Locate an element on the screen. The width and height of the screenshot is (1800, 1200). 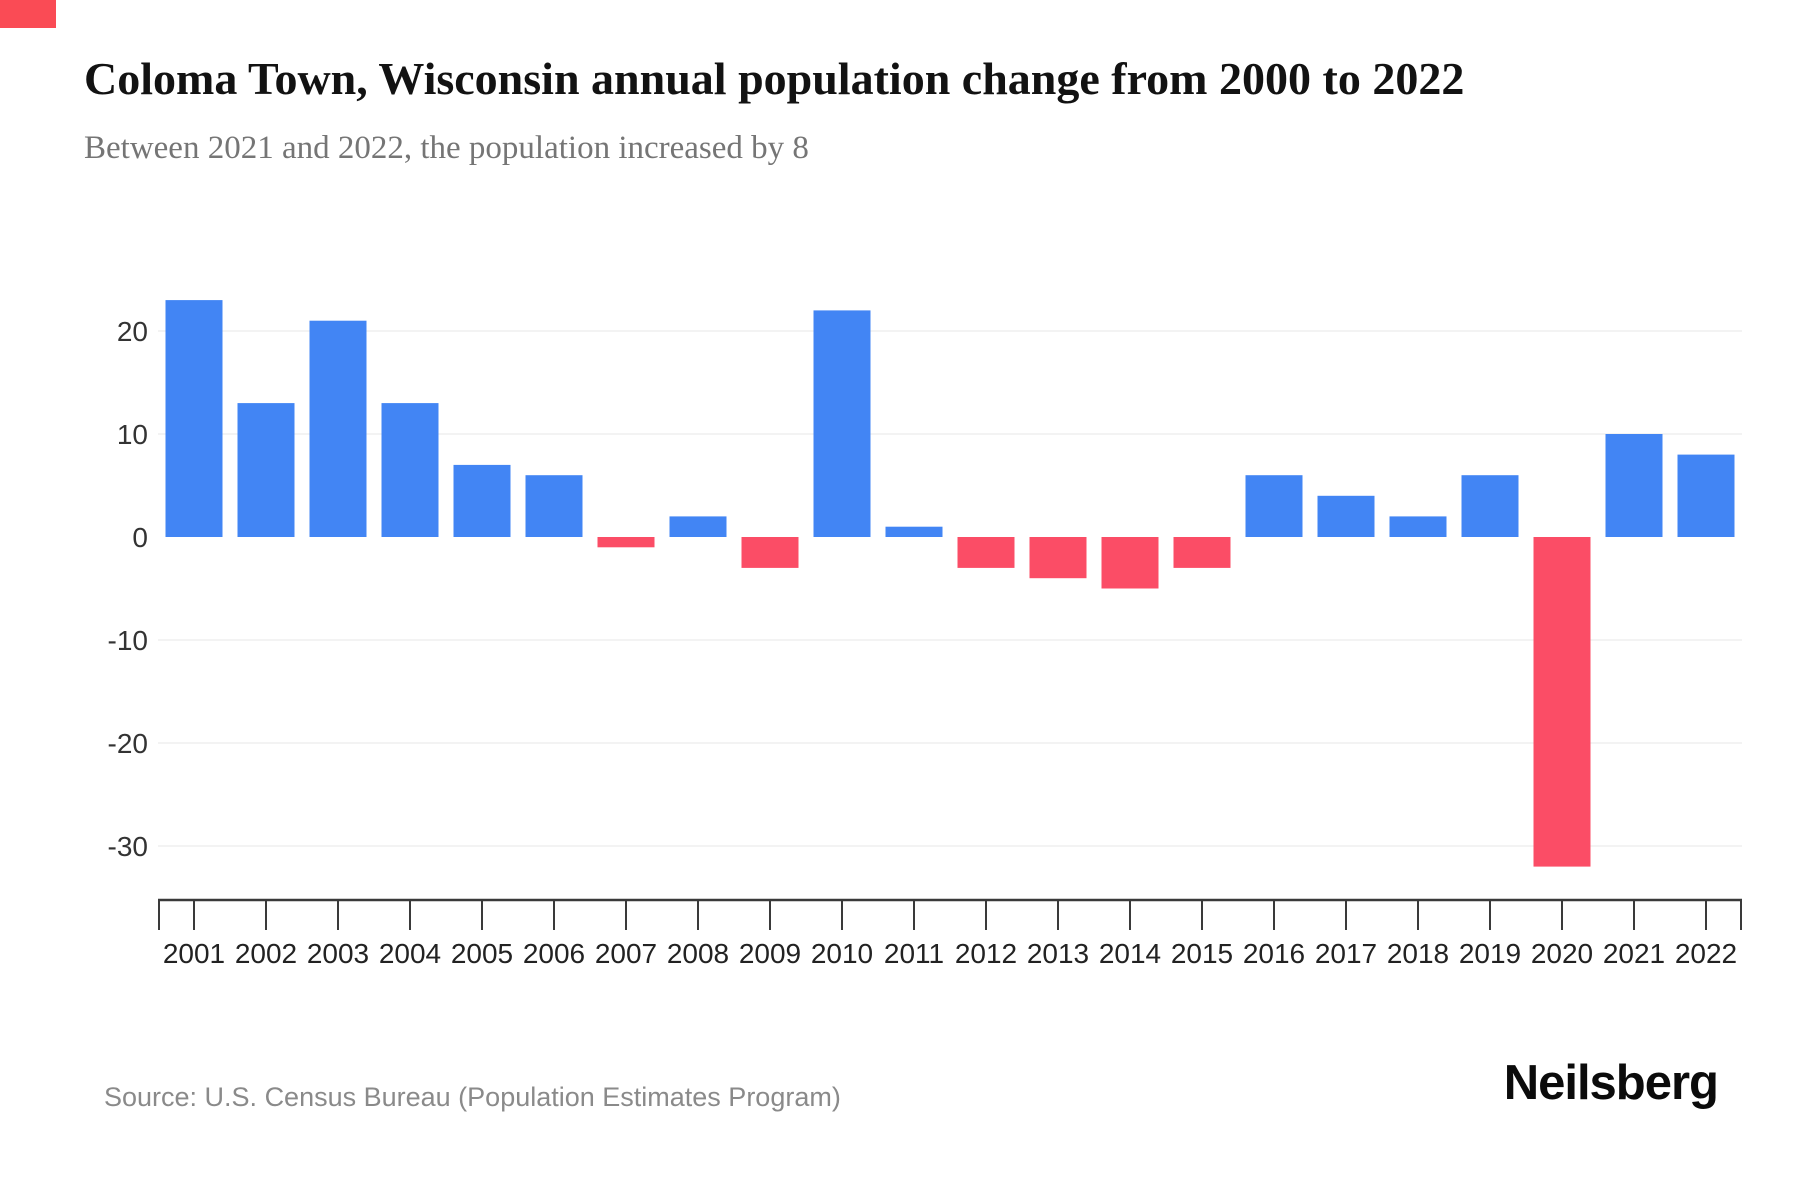
bar-2012 is located at coordinates (986, 552).